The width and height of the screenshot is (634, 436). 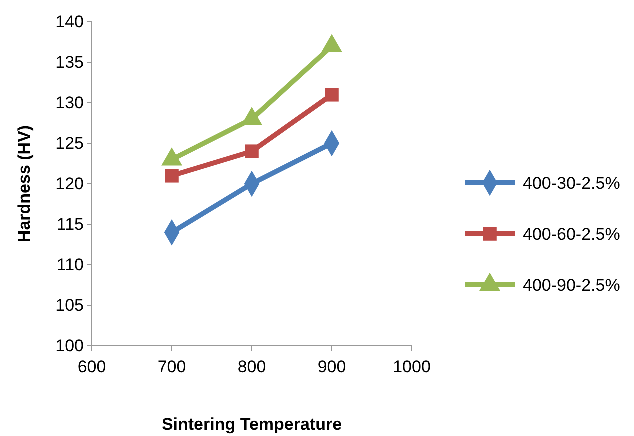 What do you see at coordinates (70, 224) in the screenshot?
I see `y-tick-label: 115` at bounding box center [70, 224].